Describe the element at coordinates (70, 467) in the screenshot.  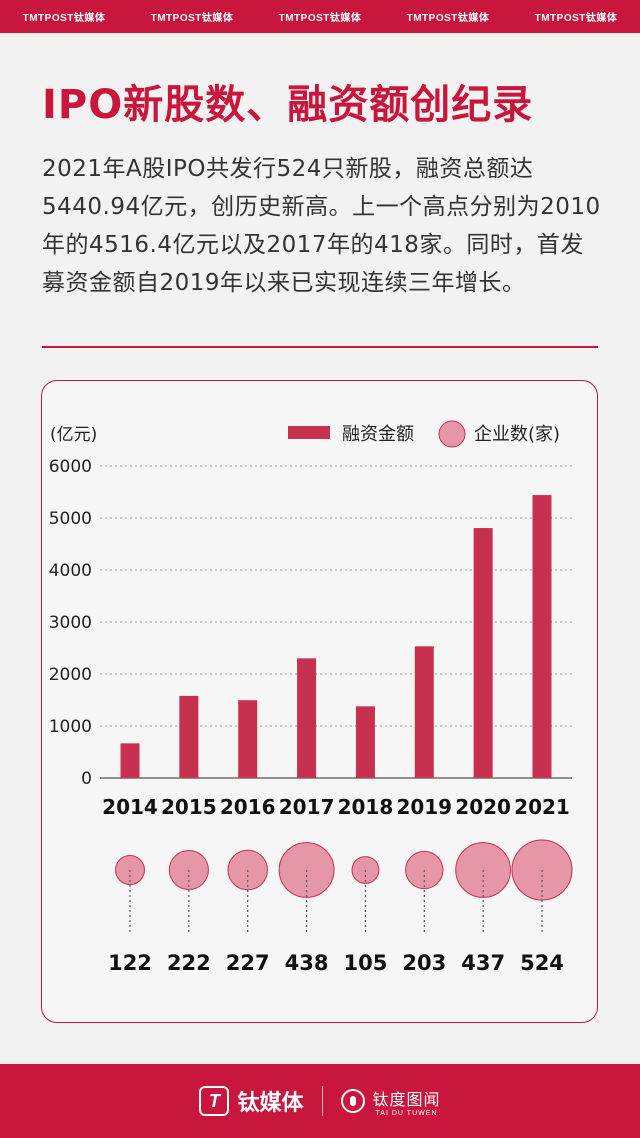
I see `y-tick-label: 6000` at that location.